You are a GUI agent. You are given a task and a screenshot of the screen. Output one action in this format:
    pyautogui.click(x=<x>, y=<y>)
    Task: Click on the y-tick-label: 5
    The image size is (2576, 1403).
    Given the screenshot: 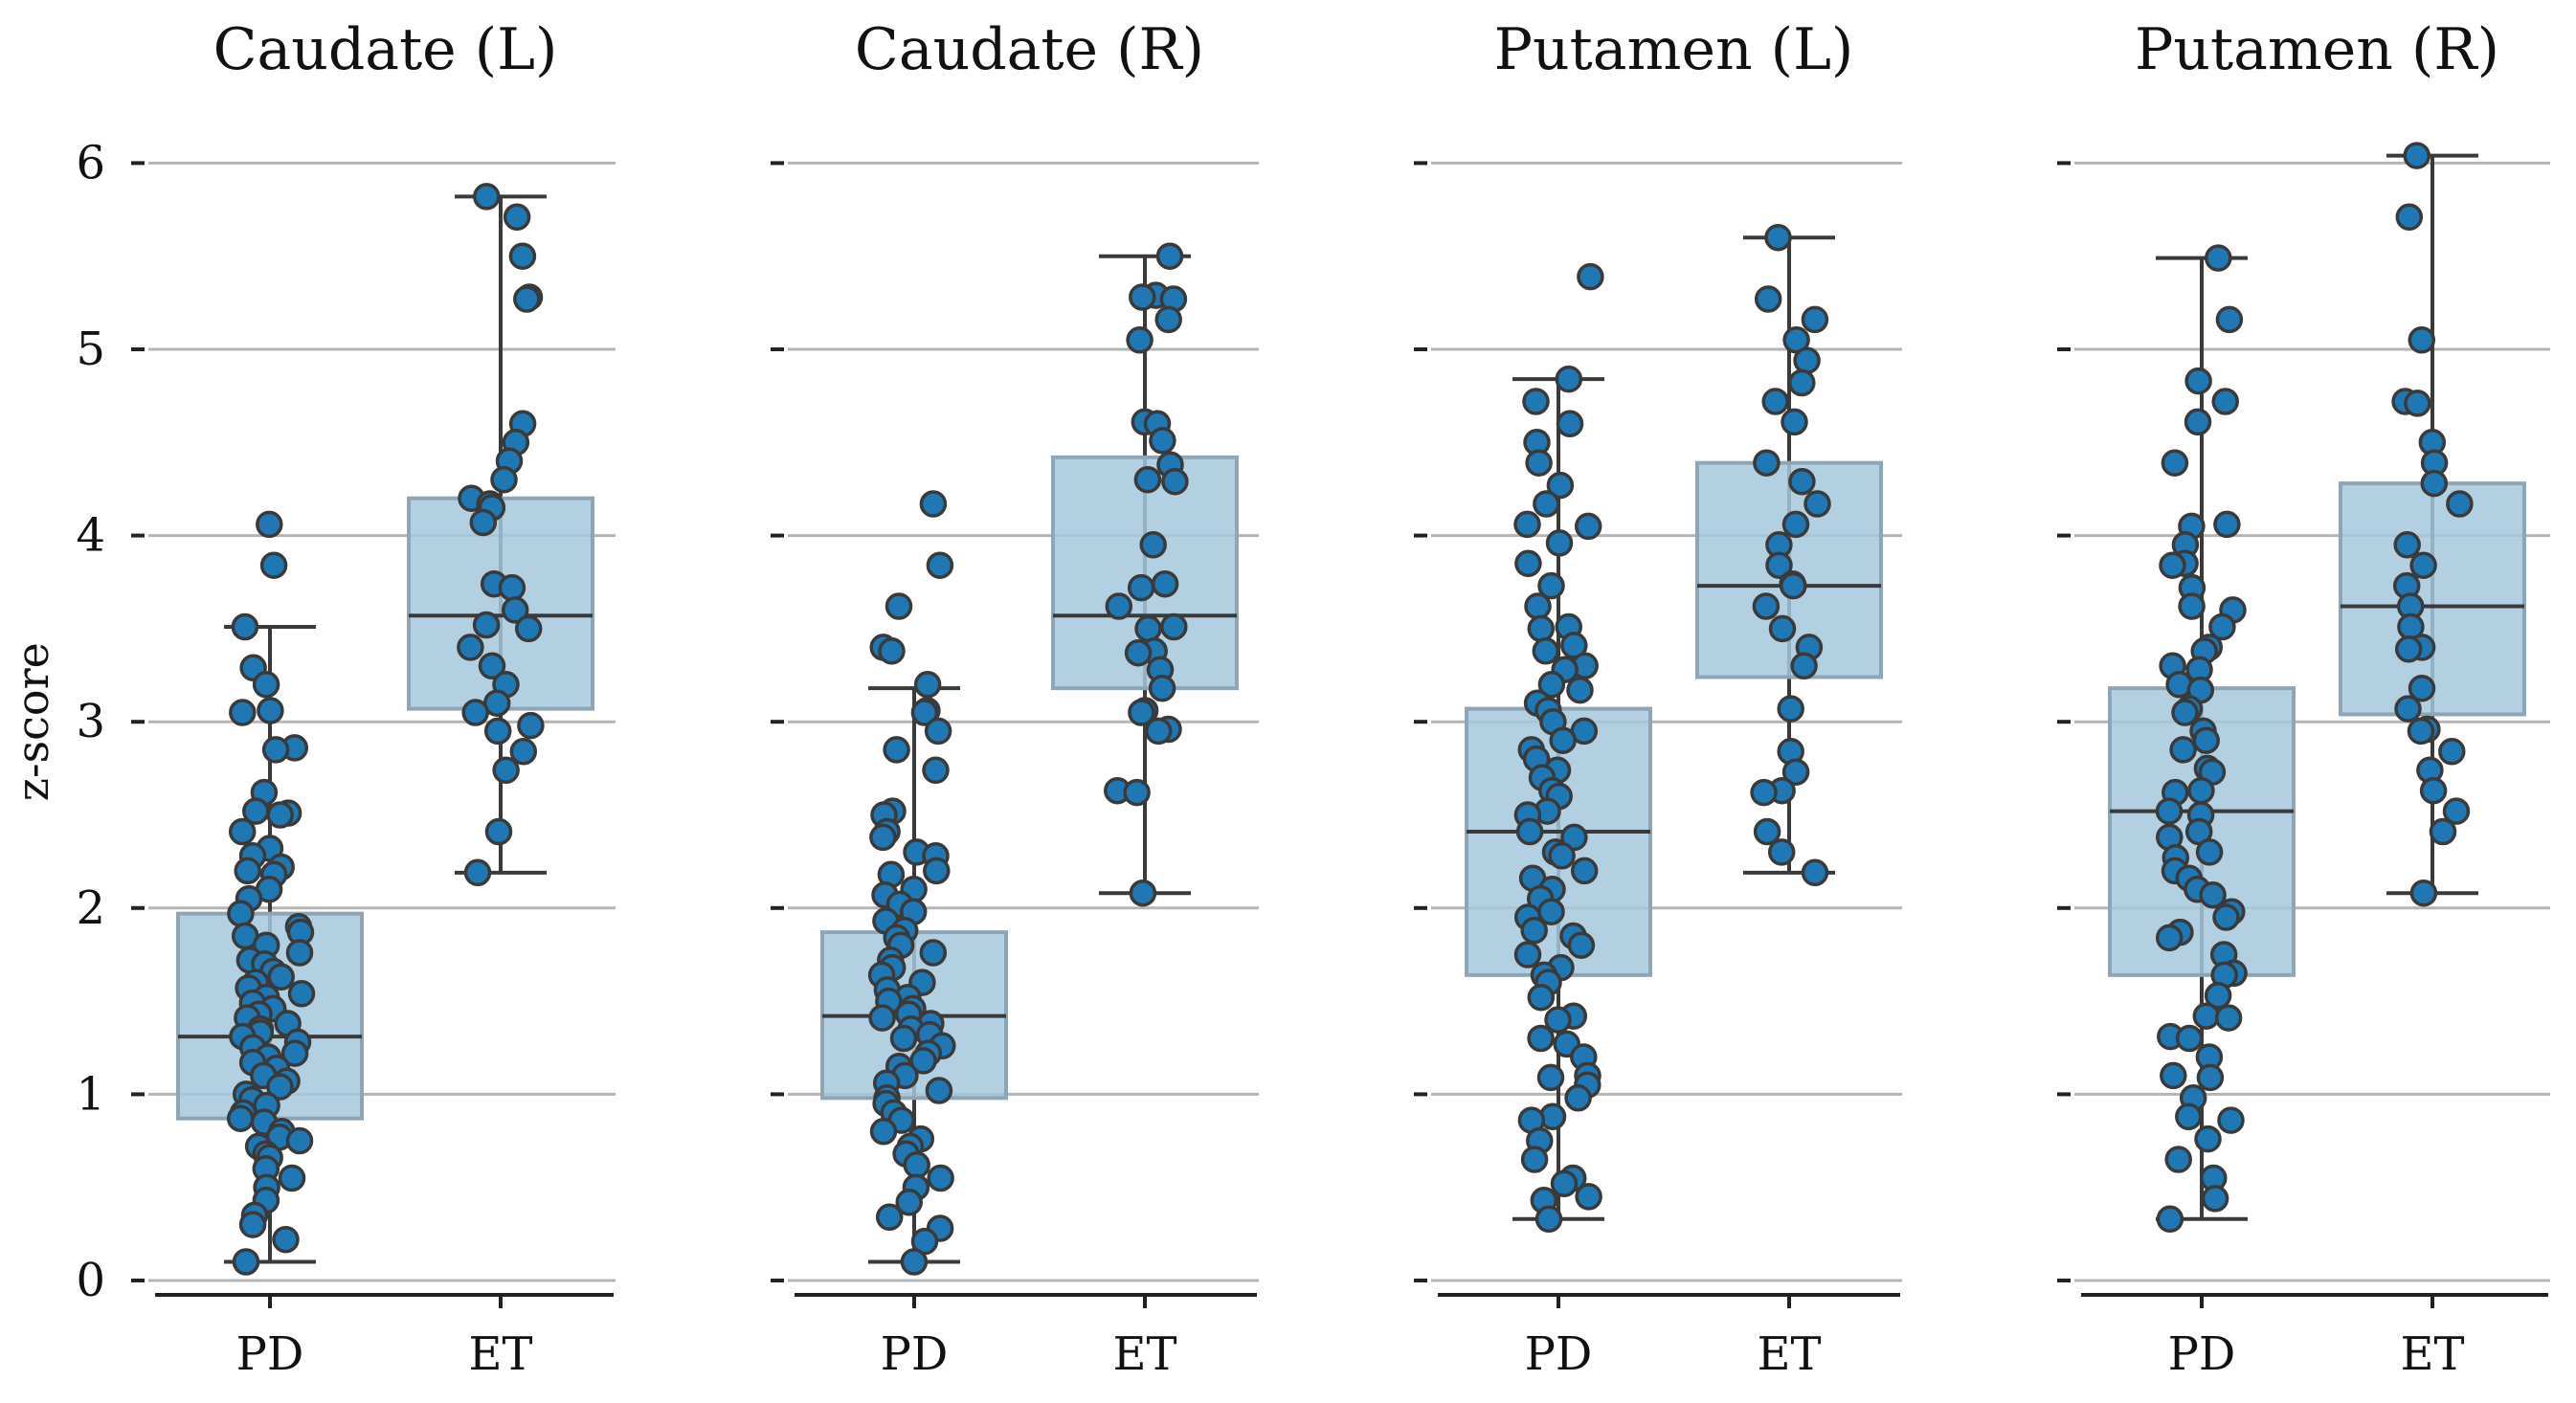 What is the action you would take?
    pyautogui.click(x=91, y=349)
    